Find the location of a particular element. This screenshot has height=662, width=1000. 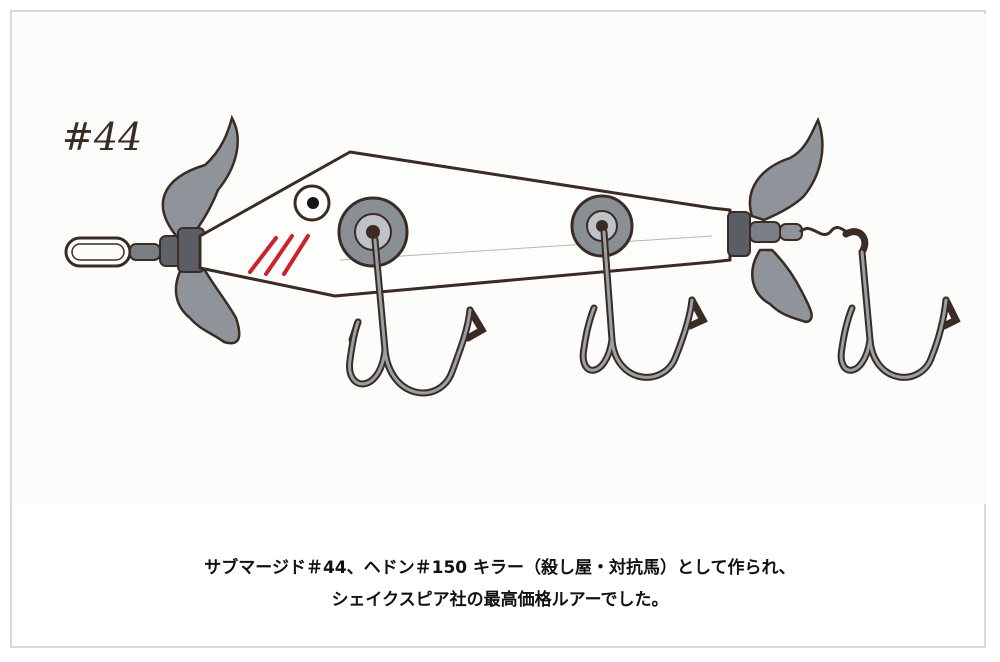

treble-hook-middle-fill is located at coordinates (637, 304).